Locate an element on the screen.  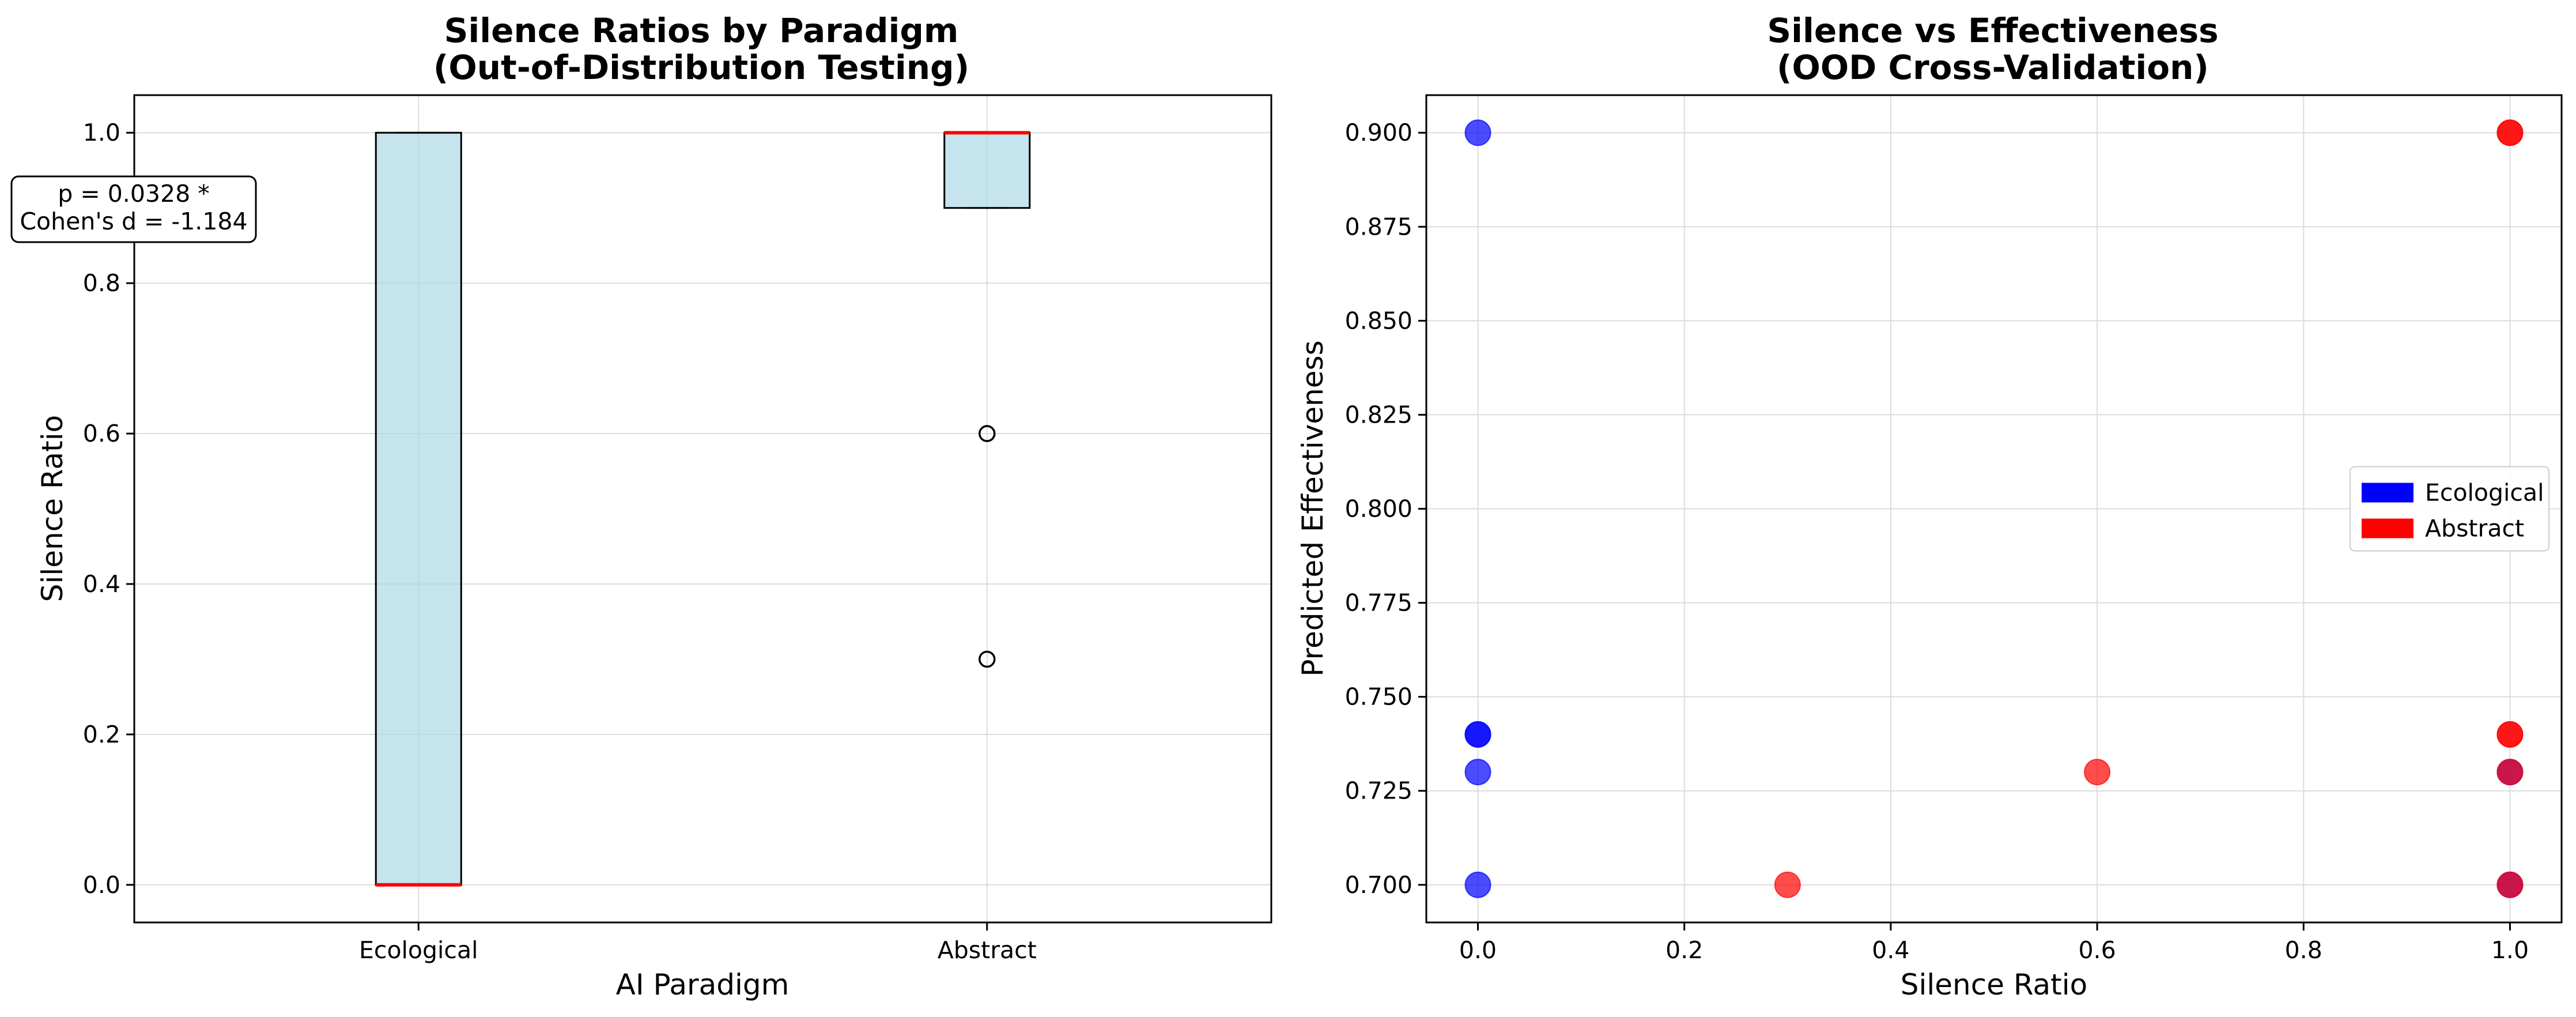
legend-swatch-abstract is located at coordinates (2387, 528).